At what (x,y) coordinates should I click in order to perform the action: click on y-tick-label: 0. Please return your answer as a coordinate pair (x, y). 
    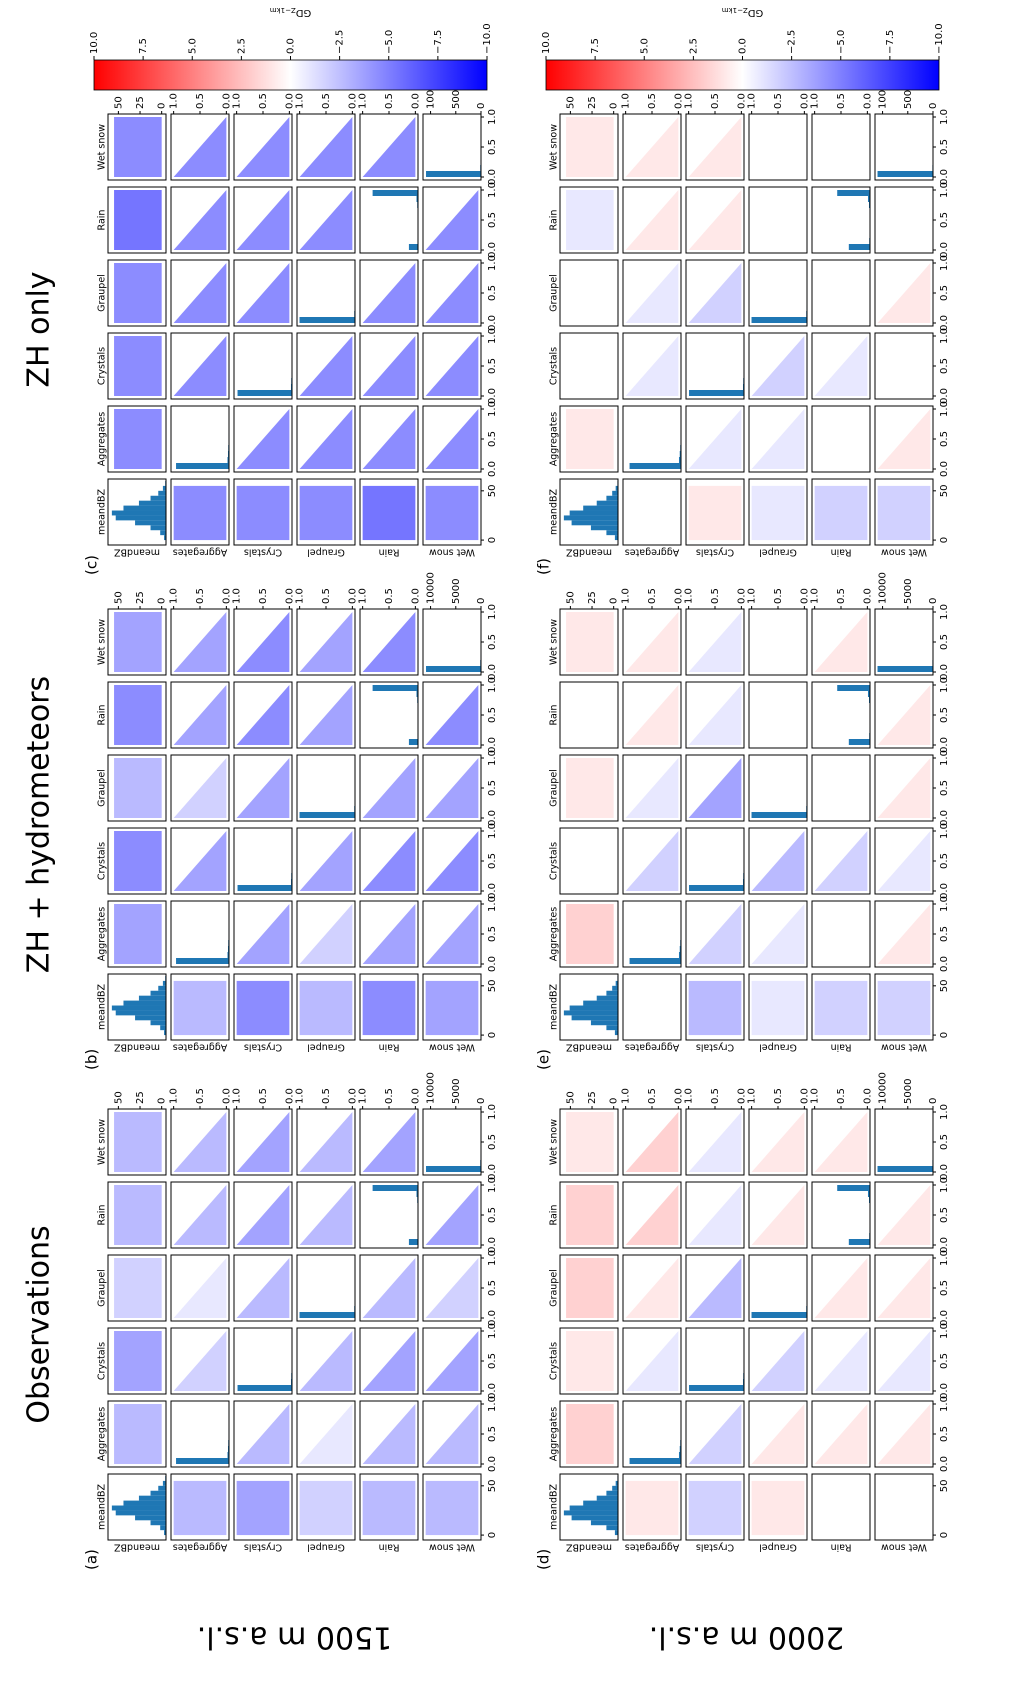
    Looking at the image, I should click on (481, 1101).